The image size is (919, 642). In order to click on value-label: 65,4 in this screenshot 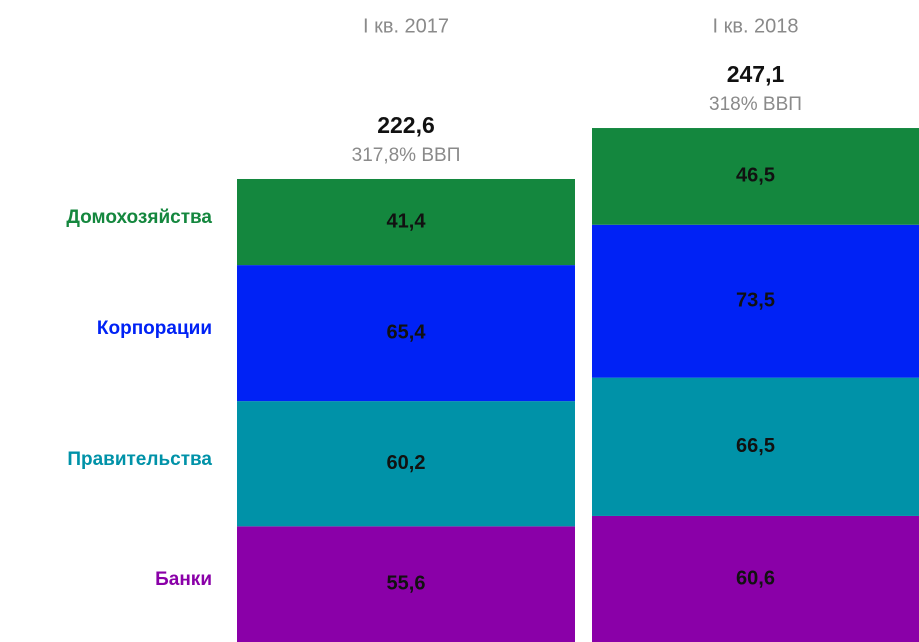, I will do `click(407, 332)`.